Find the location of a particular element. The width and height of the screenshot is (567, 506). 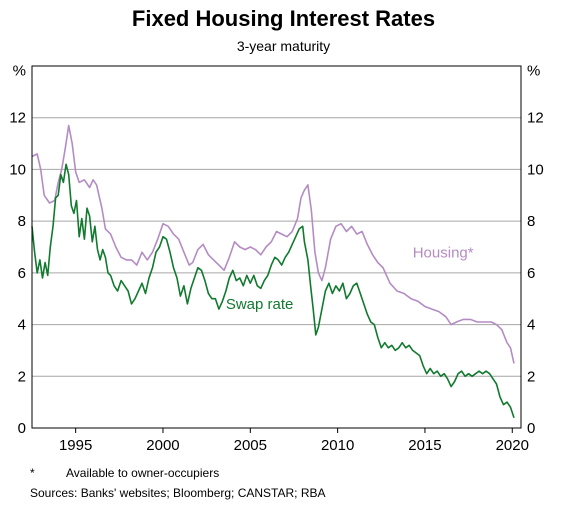

y-axis-unit-right: % is located at coordinates (533, 71).